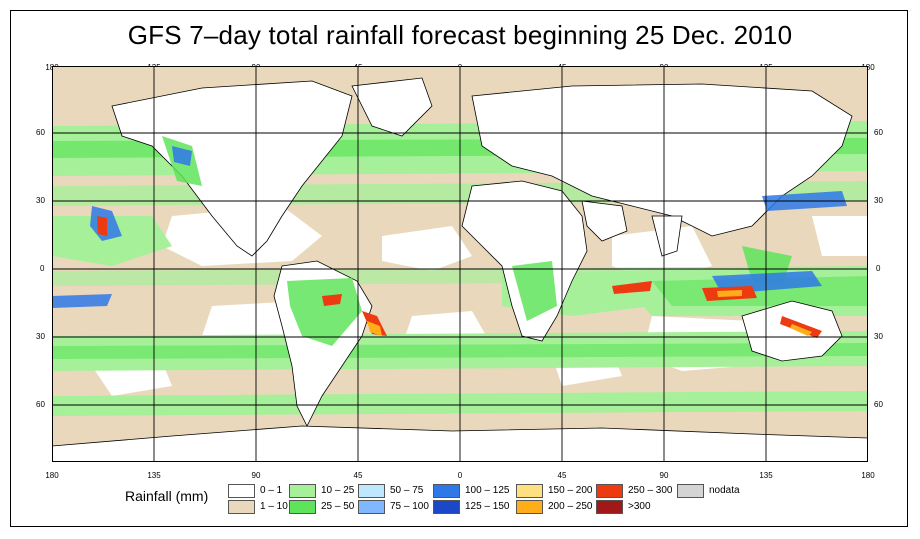 This screenshot has height=539, width=920. I want to click on legend-label: 100 – 125, so click(487, 490).